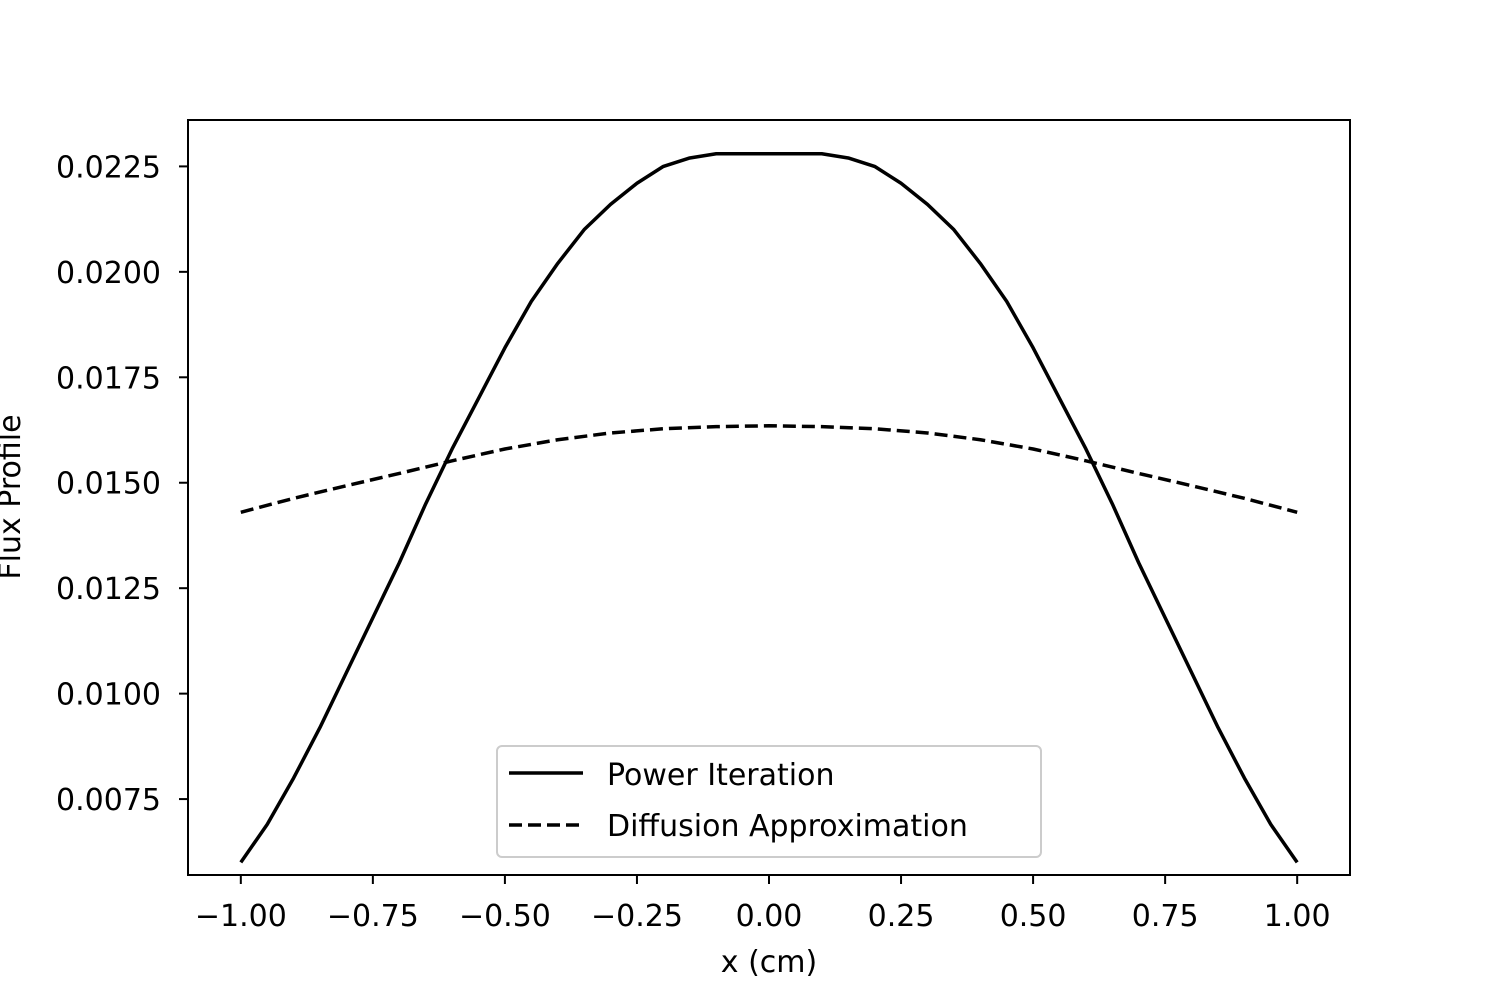 The width and height of the screenshot is (1500, 1000). Describe the element at coordinates (241, 916) in the screenshot. I see `x-tick-label: −1.00` at that location.